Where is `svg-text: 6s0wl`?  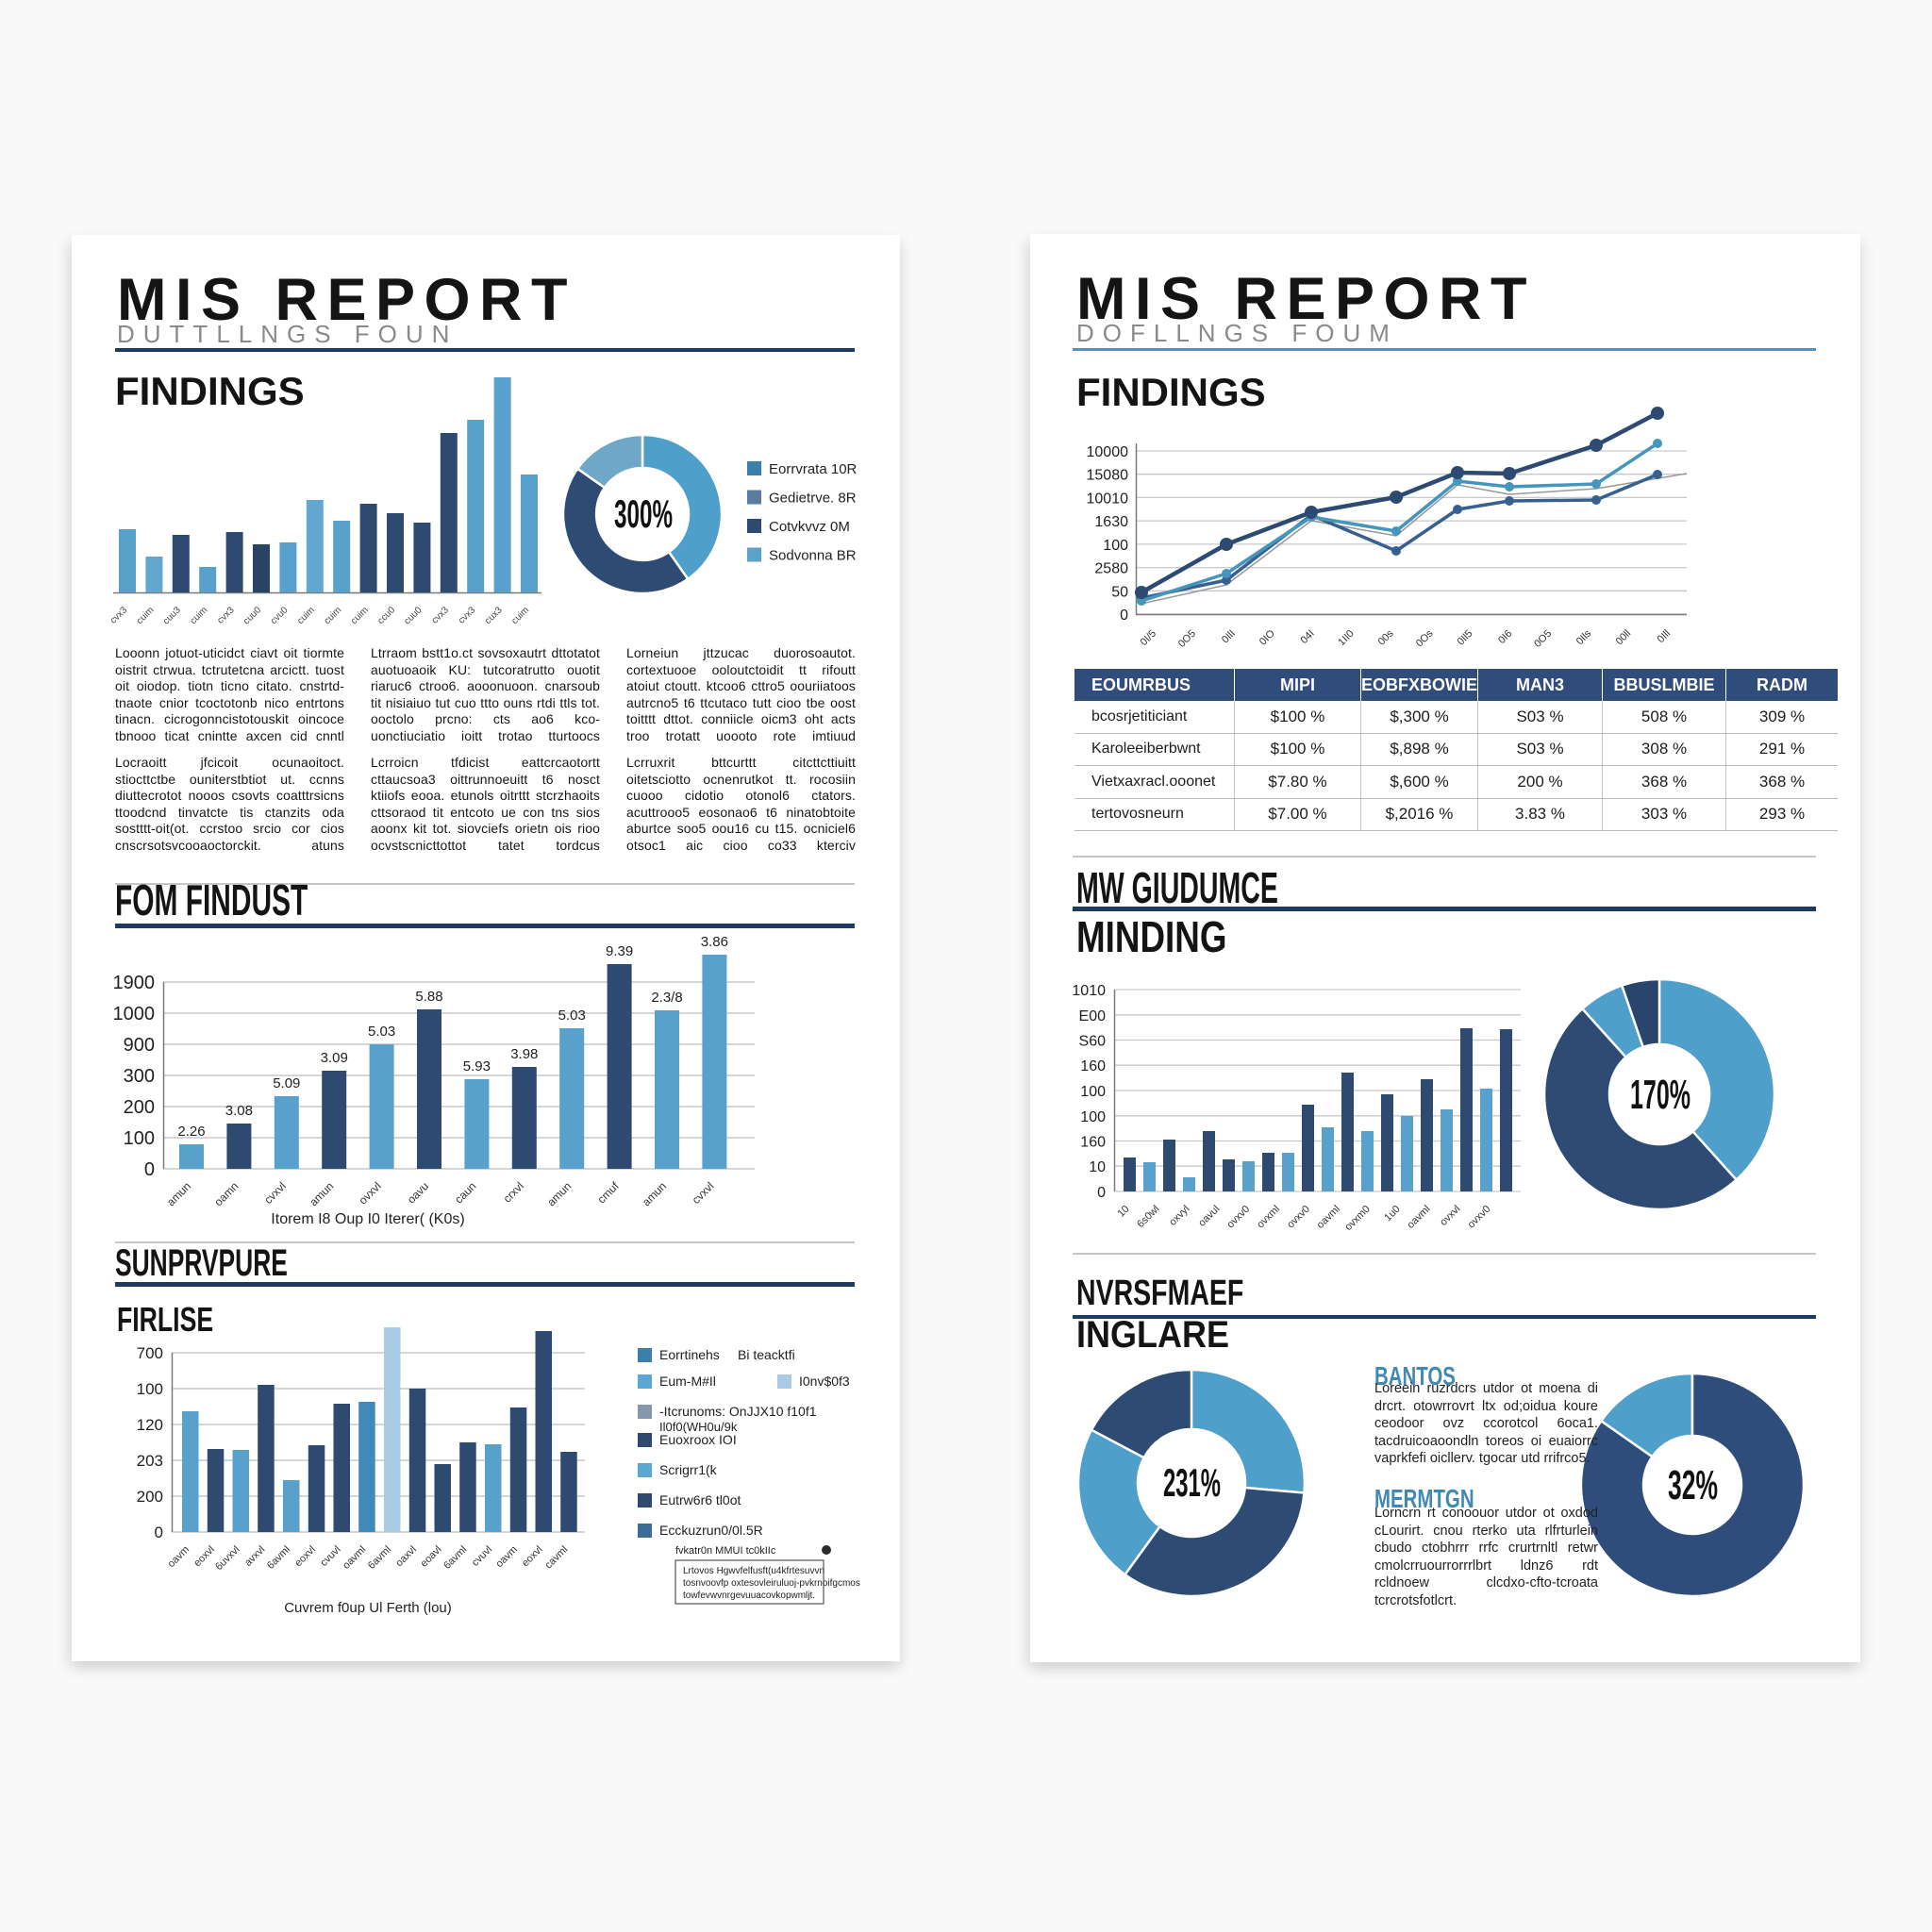 svg-text: 6s0wl is located at coordinates (1148, 1217).